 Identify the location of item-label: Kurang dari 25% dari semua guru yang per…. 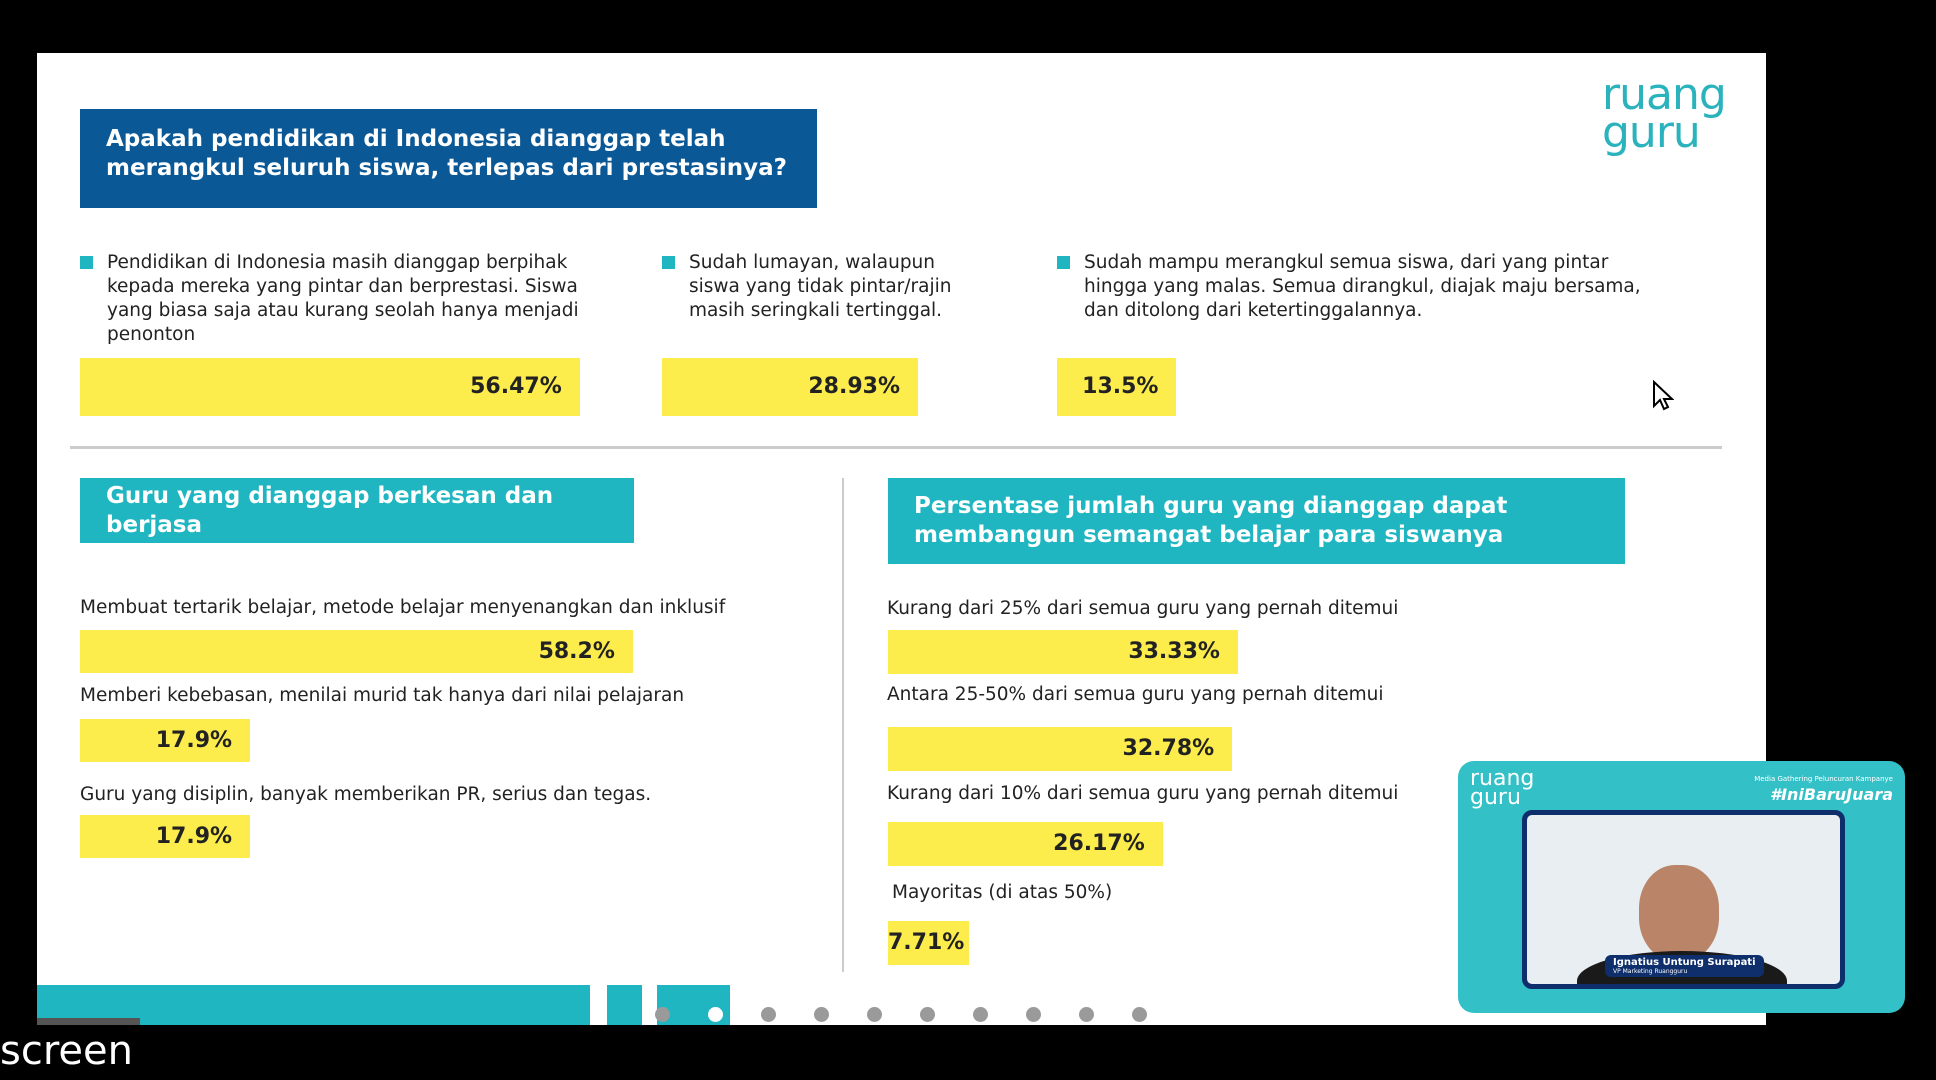
(1143, 608).